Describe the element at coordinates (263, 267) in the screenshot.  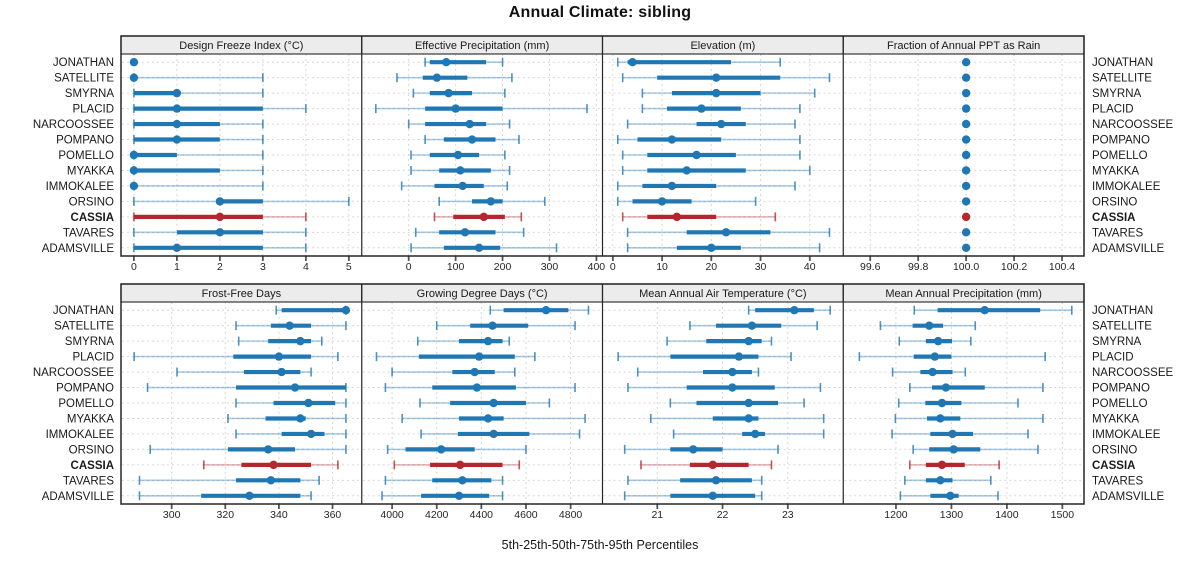
I see `axis-tick-label: 3` at that location.